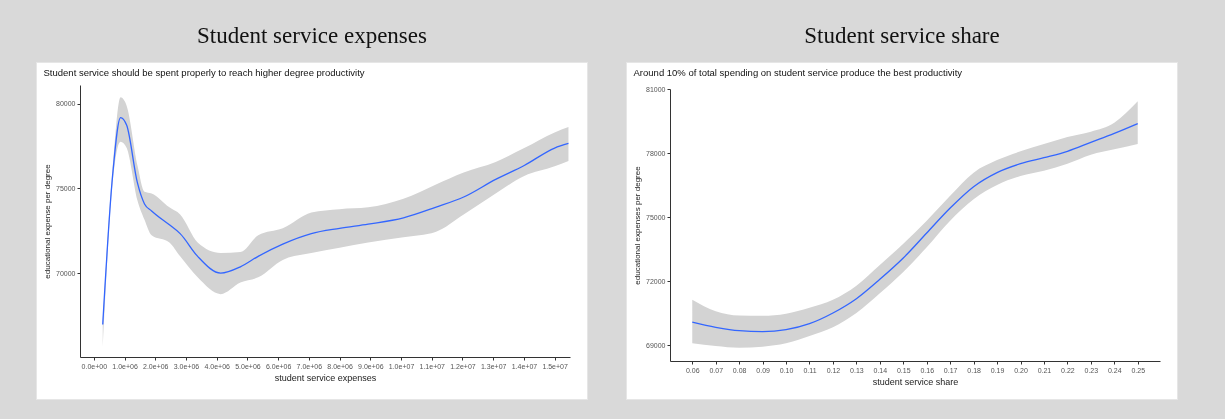 The image size is (1225, 419). I want to click on chart-title: Student service share, so click(902, 36).